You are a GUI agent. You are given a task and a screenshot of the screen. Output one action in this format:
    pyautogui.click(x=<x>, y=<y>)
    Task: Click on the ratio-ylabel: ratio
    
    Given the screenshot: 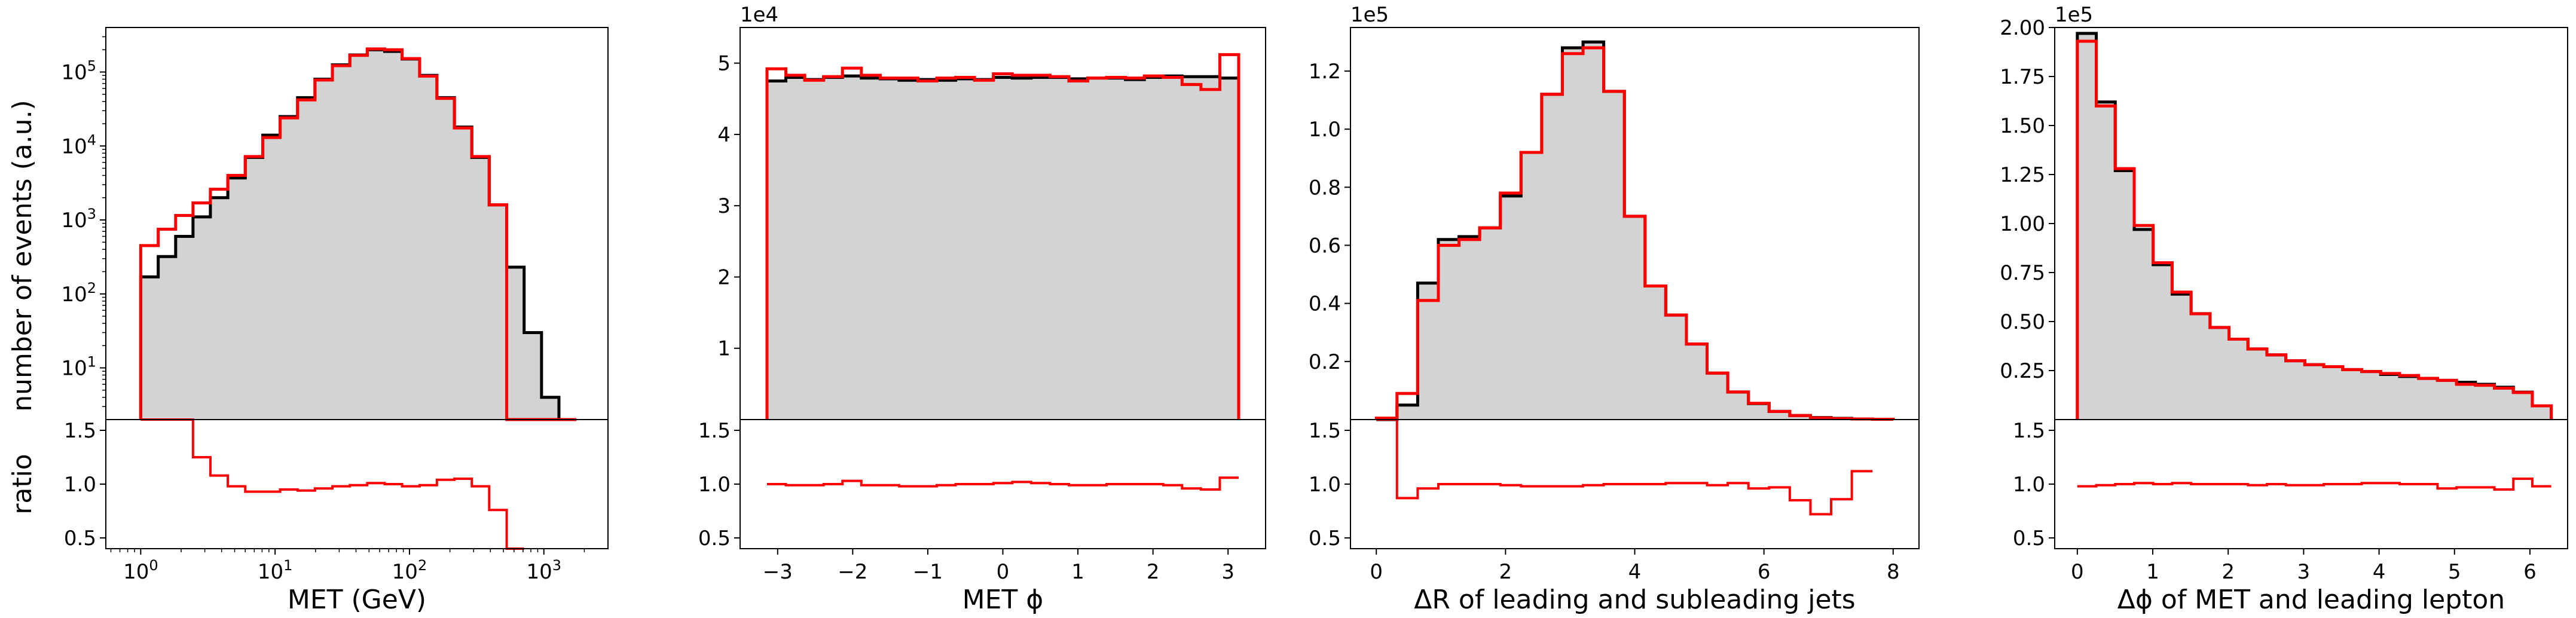 What is the action you would take?
    pyautogui.click(x=22, y=484)
    